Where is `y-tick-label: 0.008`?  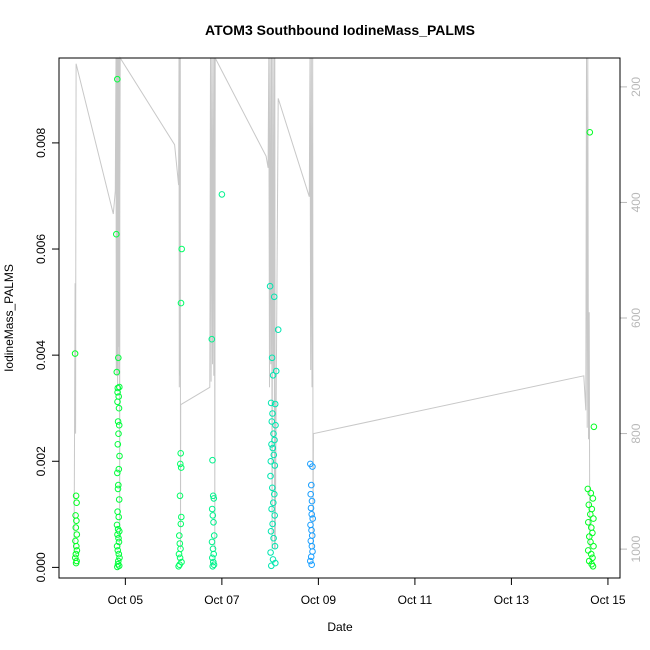 y-tick-label: 0.008 is located at coordinates (41, 143).